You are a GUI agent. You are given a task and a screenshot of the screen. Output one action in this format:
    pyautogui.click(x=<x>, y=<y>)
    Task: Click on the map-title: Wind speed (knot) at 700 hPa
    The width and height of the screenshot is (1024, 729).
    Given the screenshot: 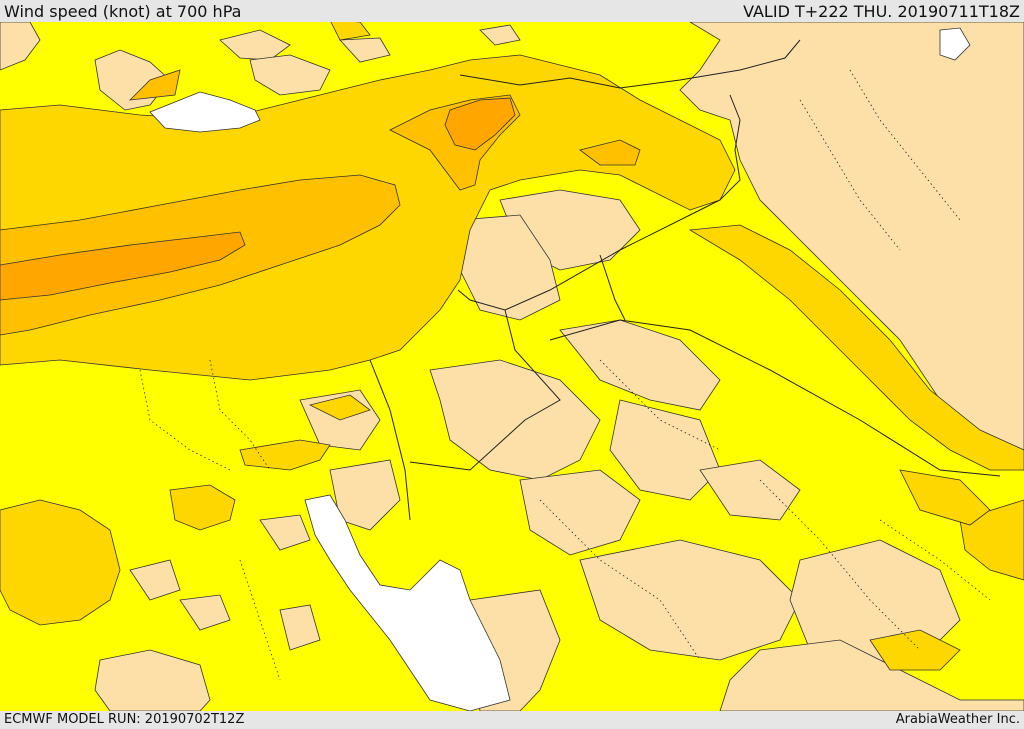 What is the action you would take?
    pyautogui.click(x=122, y=12)
    